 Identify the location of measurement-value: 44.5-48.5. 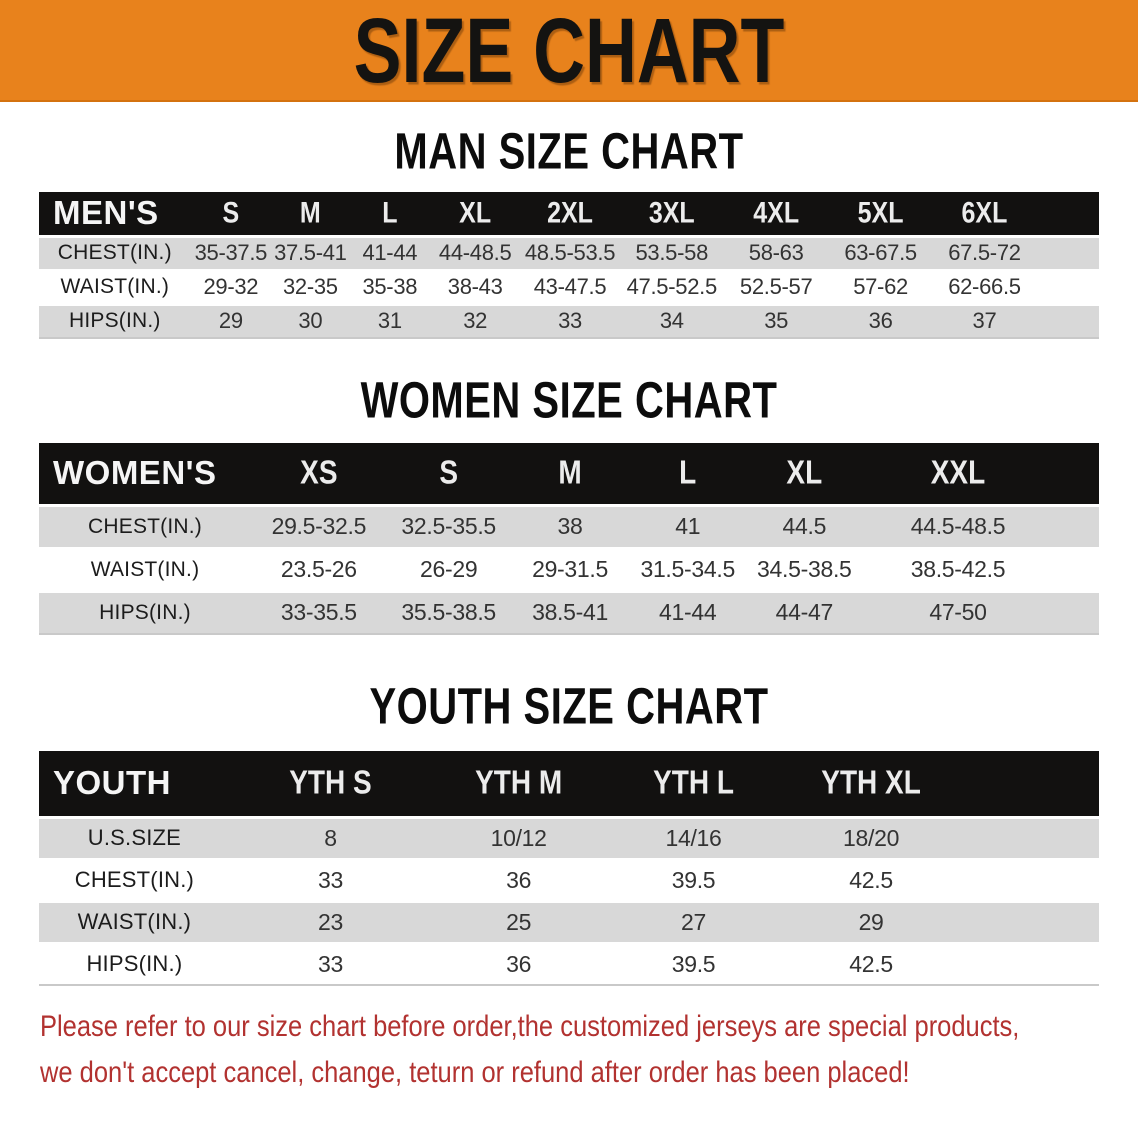
(958, 526).